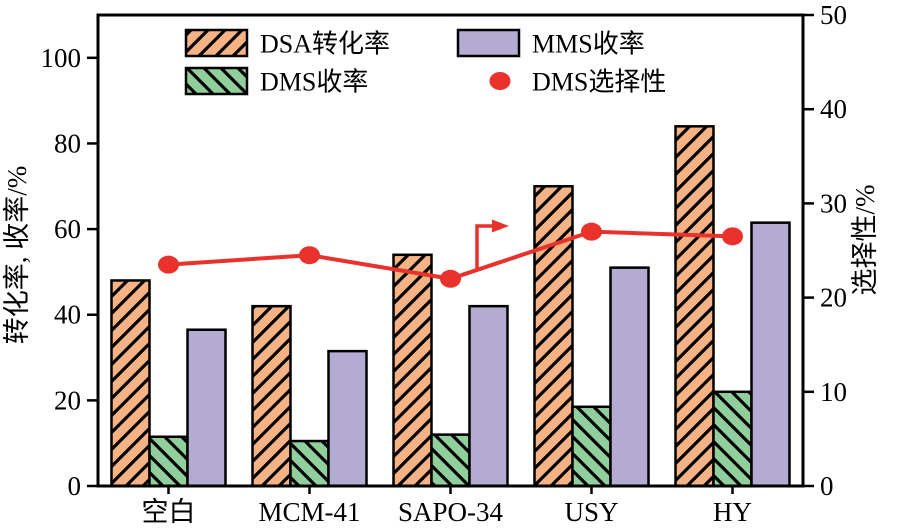 Image resolution: width=898 pixels, height=531 pixels. What do you see at coordinates (488, 43) in the screenshot?
I see `legend-swatch-MMS收率` at bounding box center [488, 43].